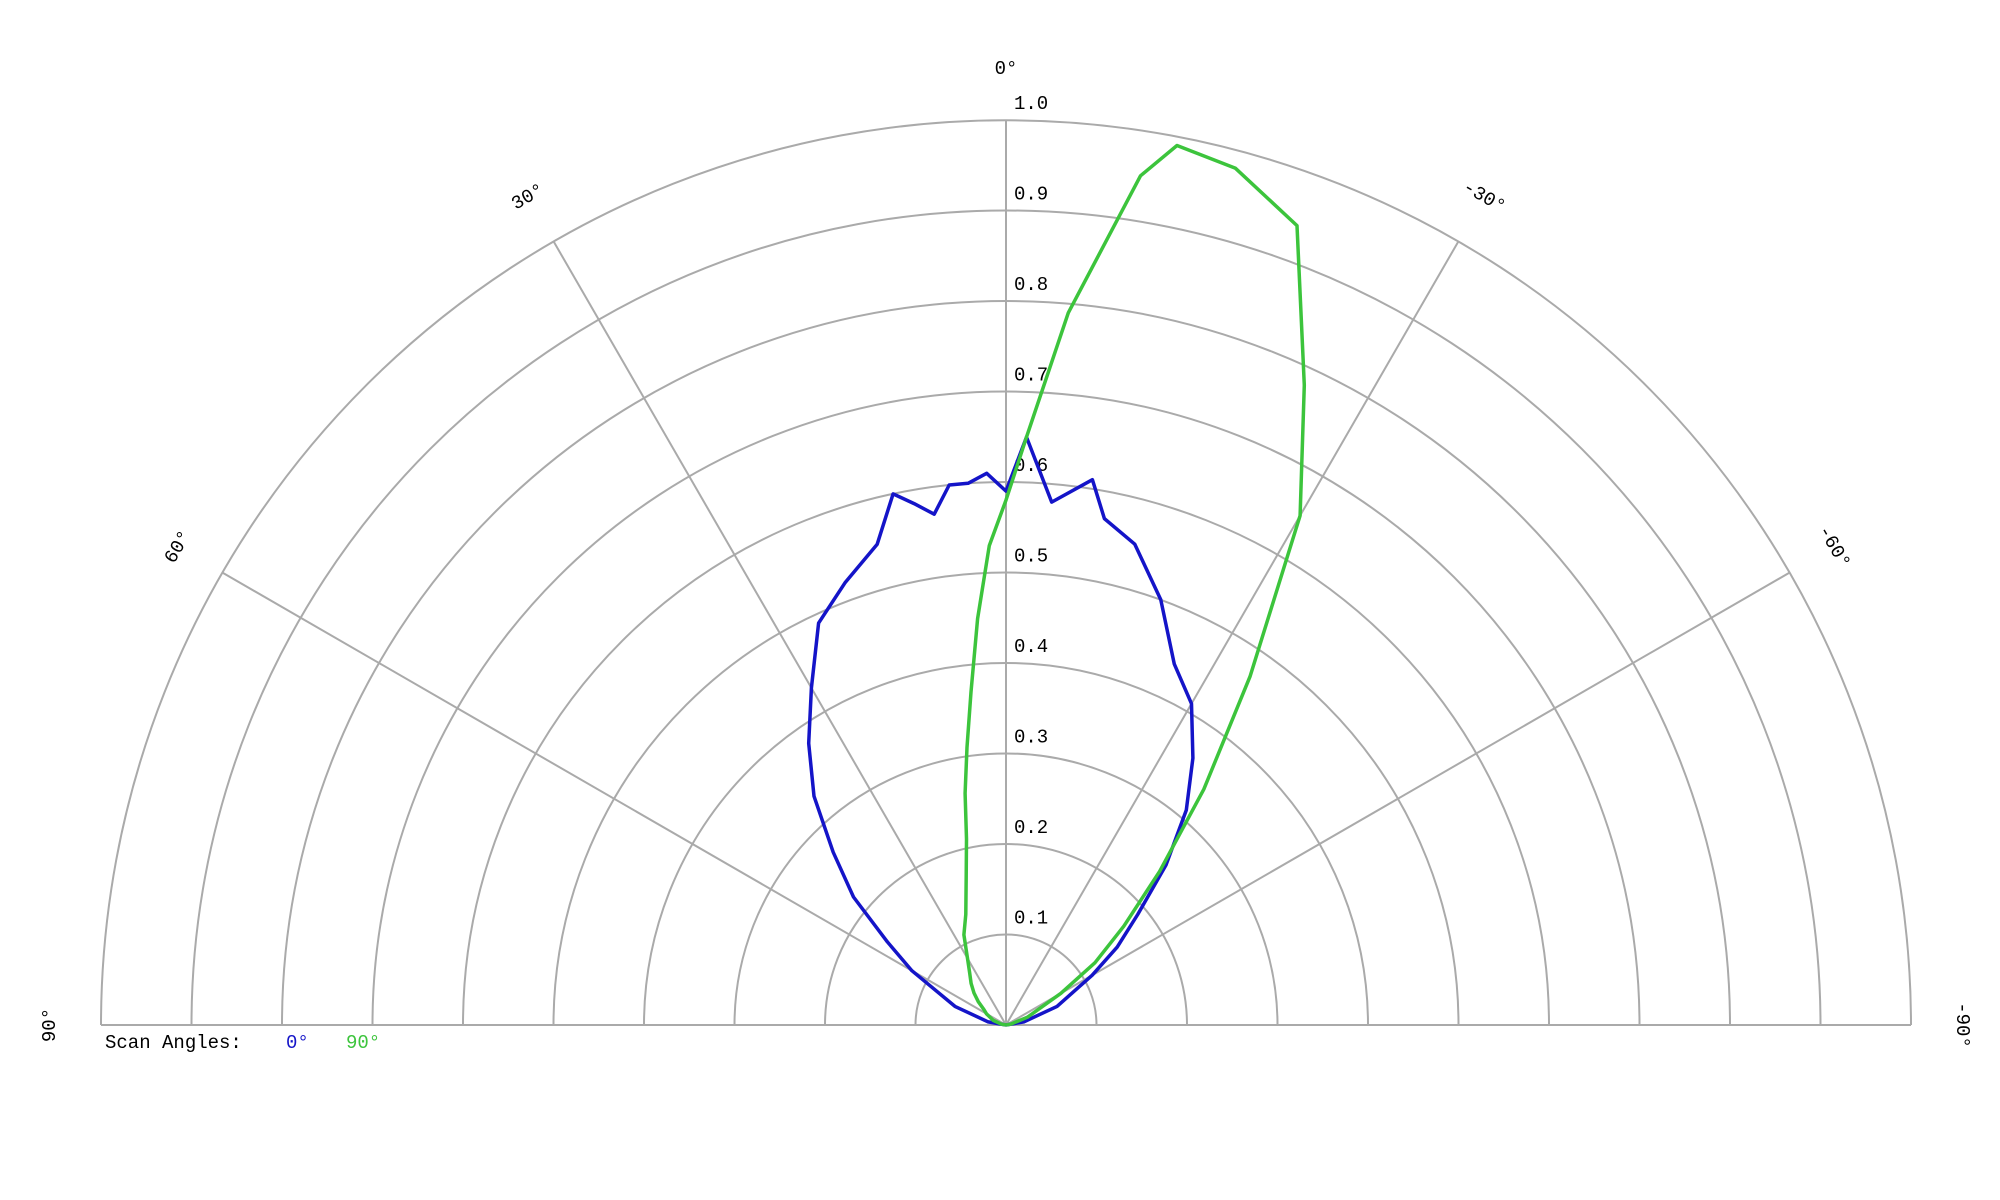  Describe the element at coordinates (528, 197) in the screenshot. I see `angle-tick-label: 30°` at that location.